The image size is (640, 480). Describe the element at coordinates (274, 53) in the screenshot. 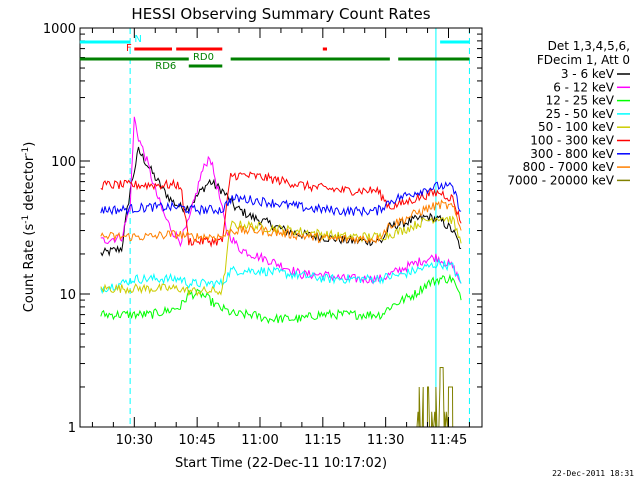

I see `attenuator-flags: NF RD0 RD6` at that location.